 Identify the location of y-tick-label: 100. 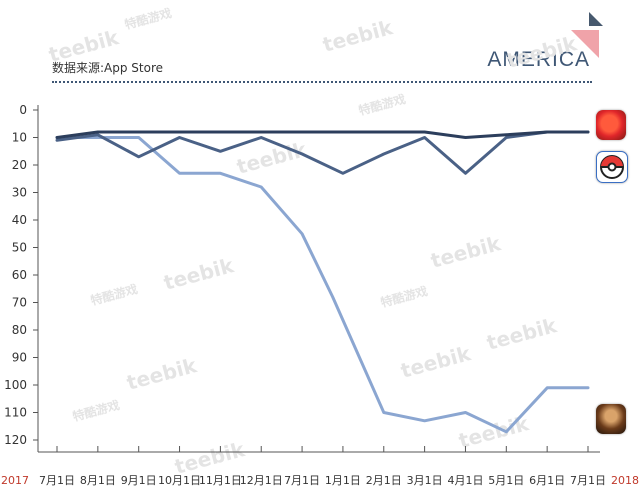
(15, 385).